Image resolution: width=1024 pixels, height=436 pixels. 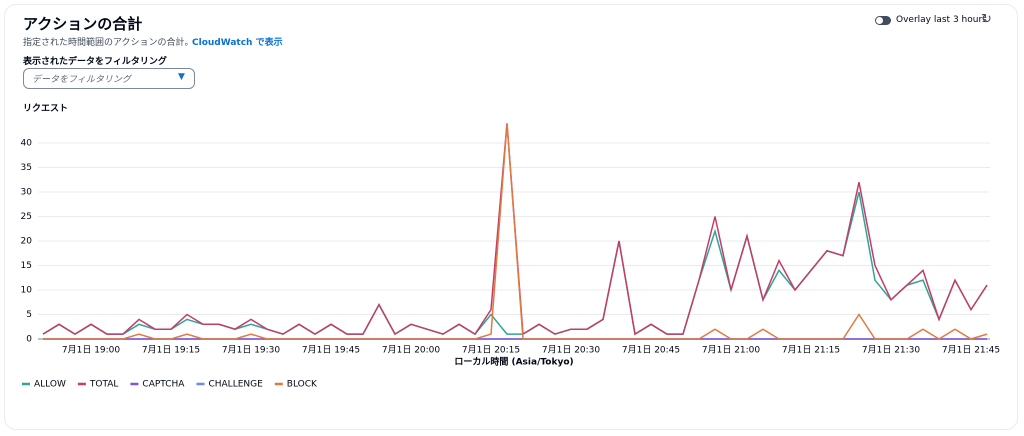 I want to click on chart-title: リクエスト, so click(x=46, y=109).